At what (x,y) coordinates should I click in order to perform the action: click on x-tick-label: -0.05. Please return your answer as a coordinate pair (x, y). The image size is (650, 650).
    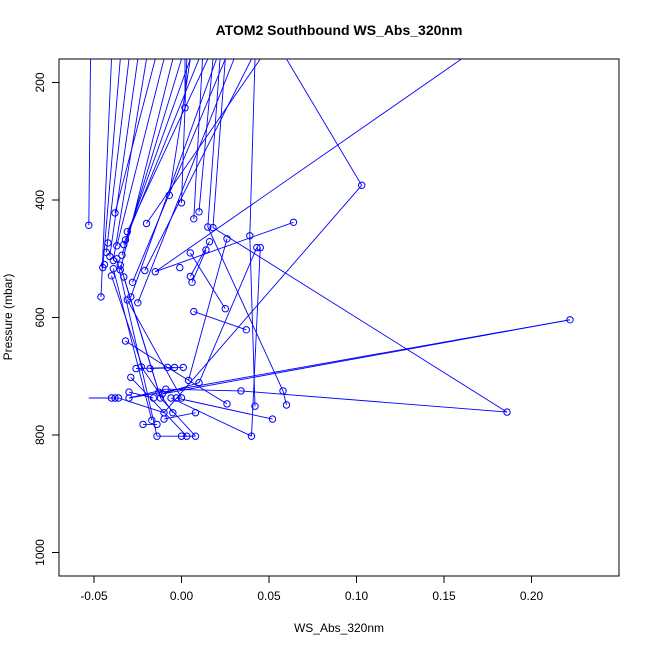
    Looking at the image, I should click on (94, 596).